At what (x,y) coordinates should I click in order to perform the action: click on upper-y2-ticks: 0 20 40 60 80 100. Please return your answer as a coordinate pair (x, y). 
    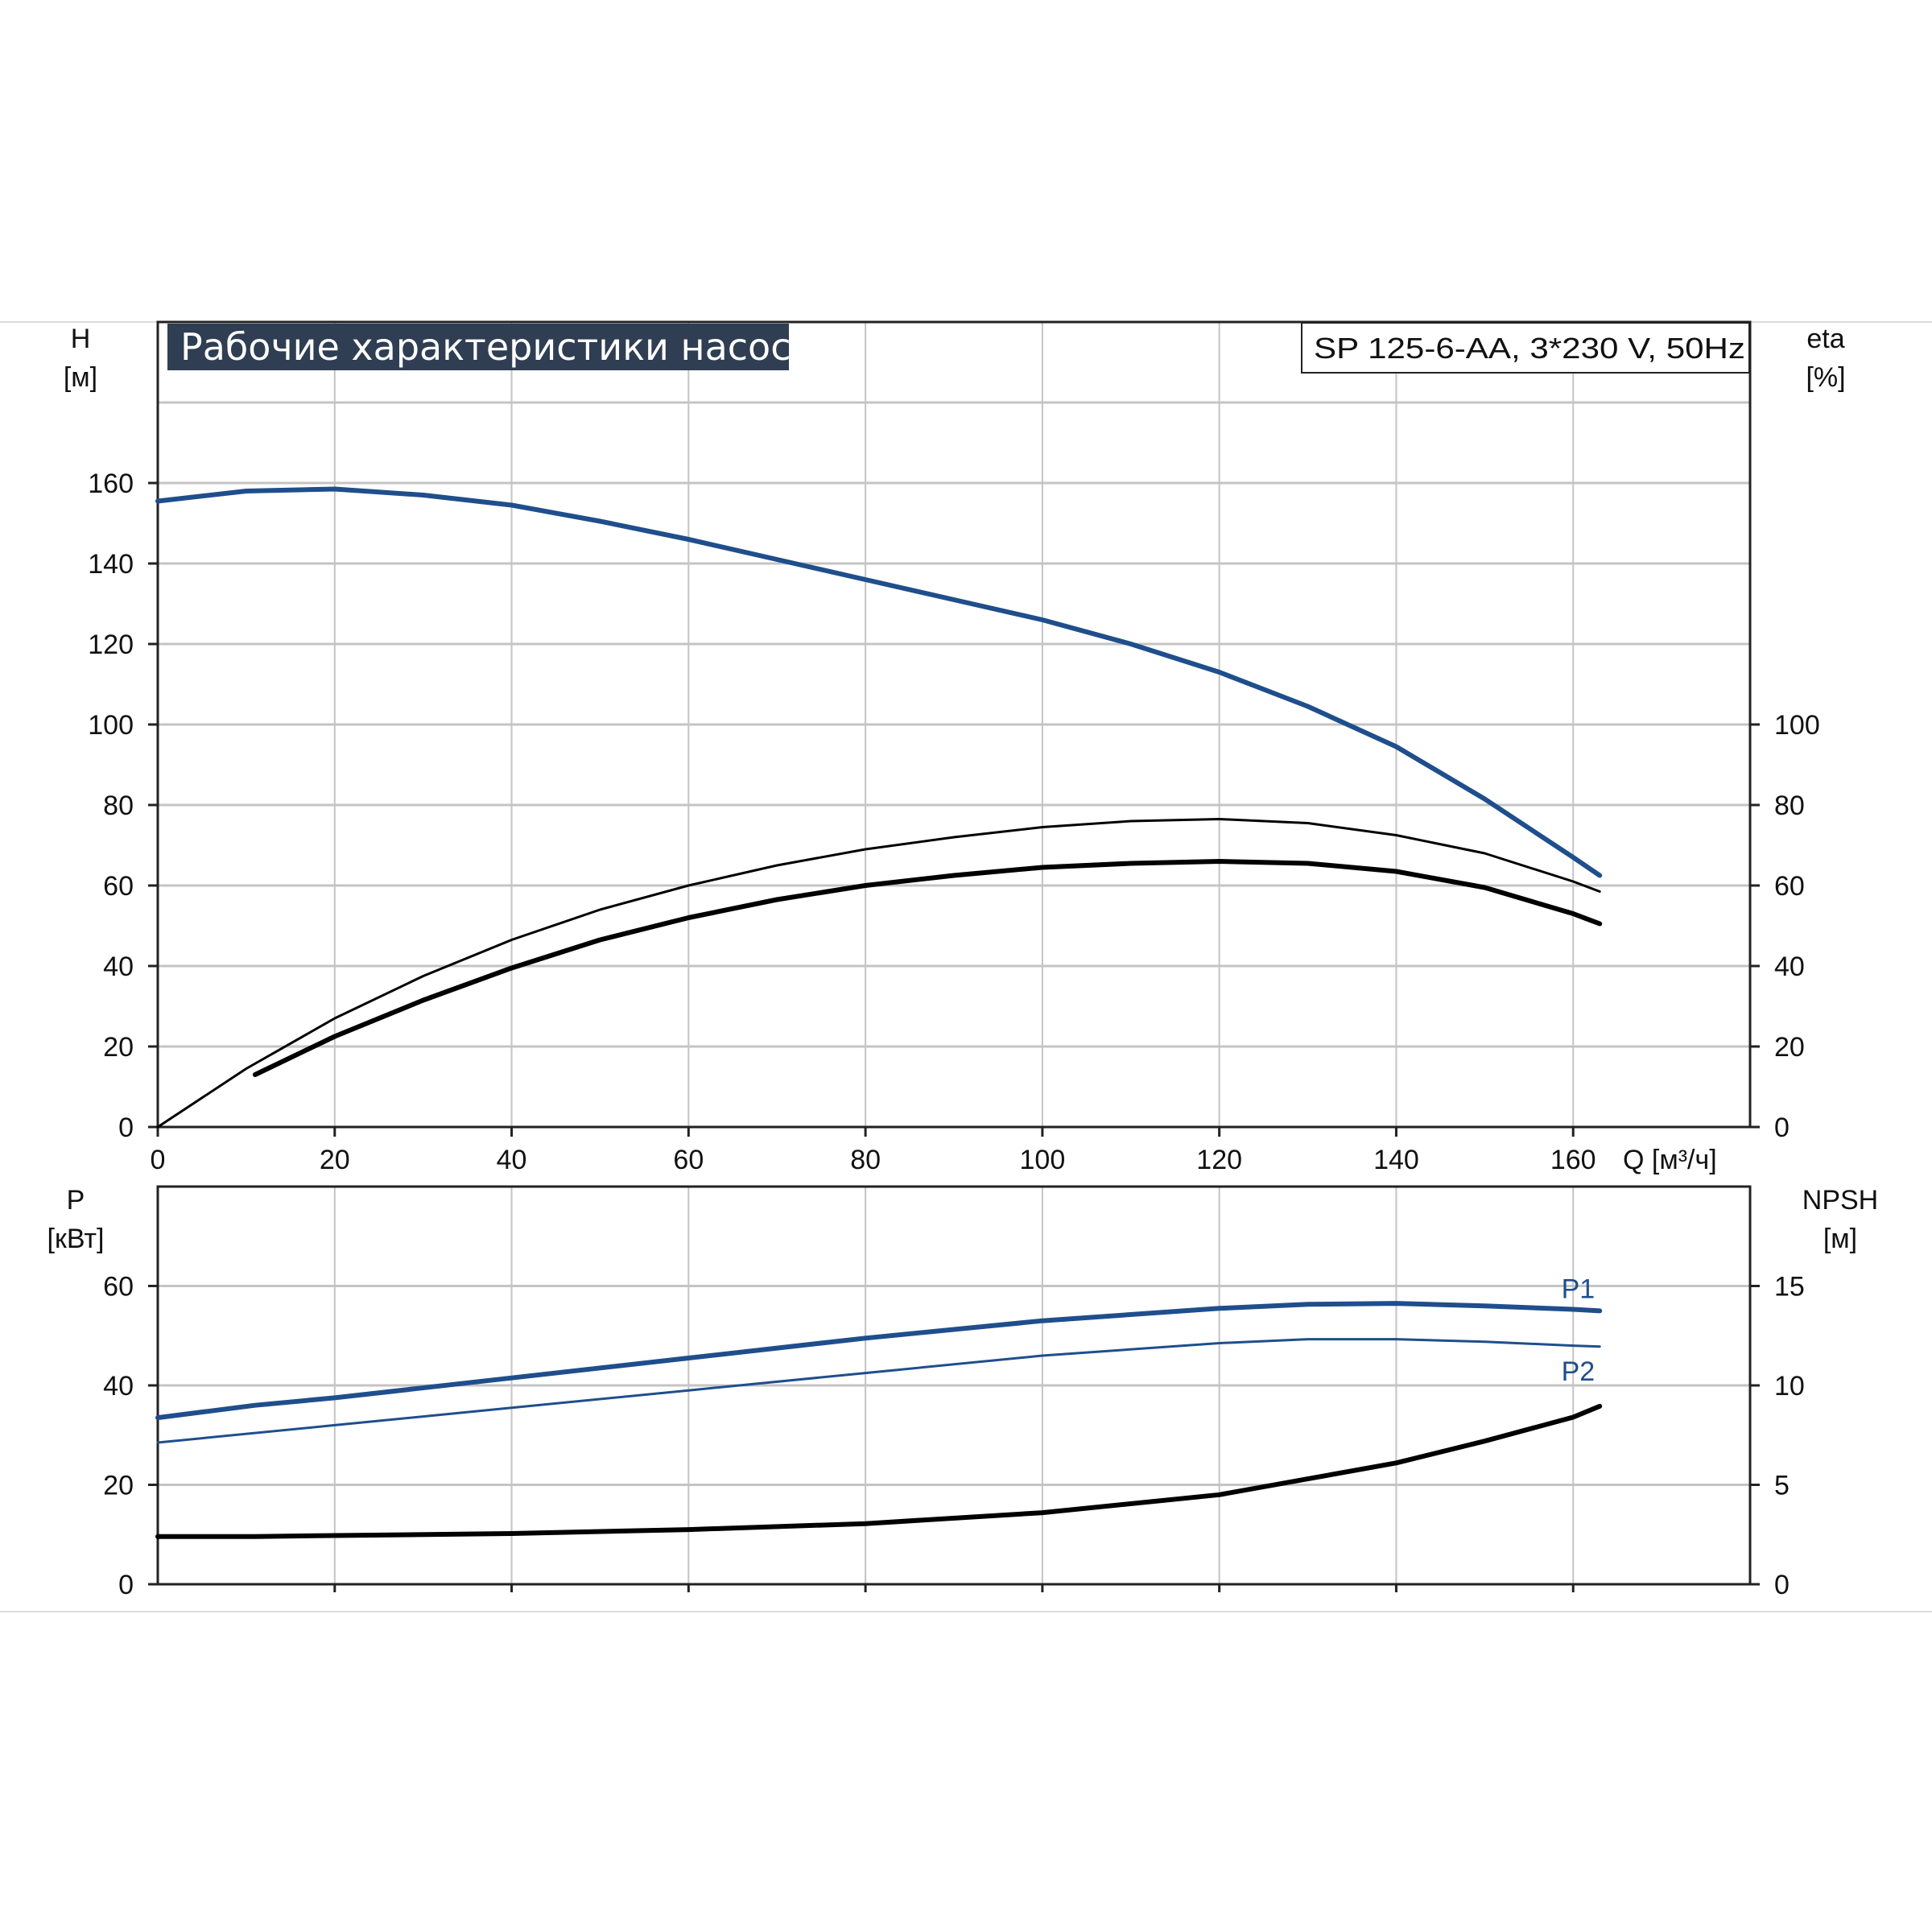
    Looking at the image, I should click on (1785, 926).